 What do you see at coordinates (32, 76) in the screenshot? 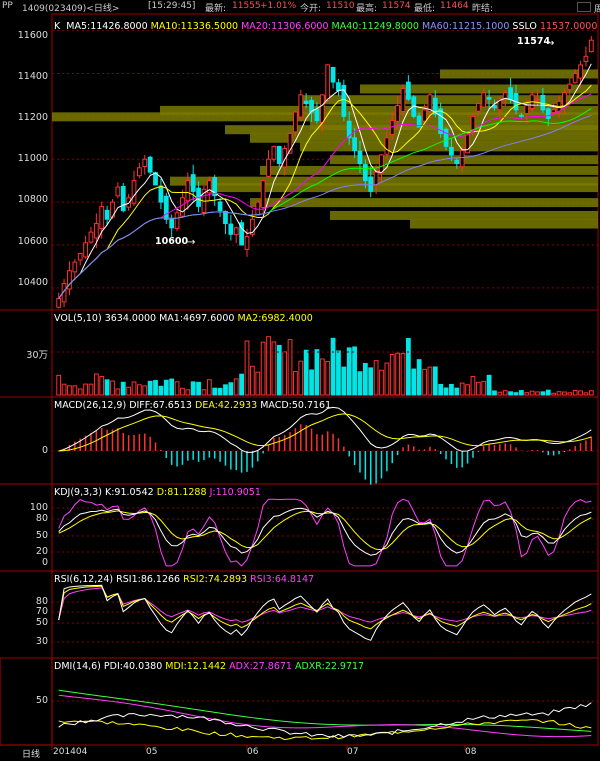
I see `price-tick: 11400` at bounding box center [32, 76].